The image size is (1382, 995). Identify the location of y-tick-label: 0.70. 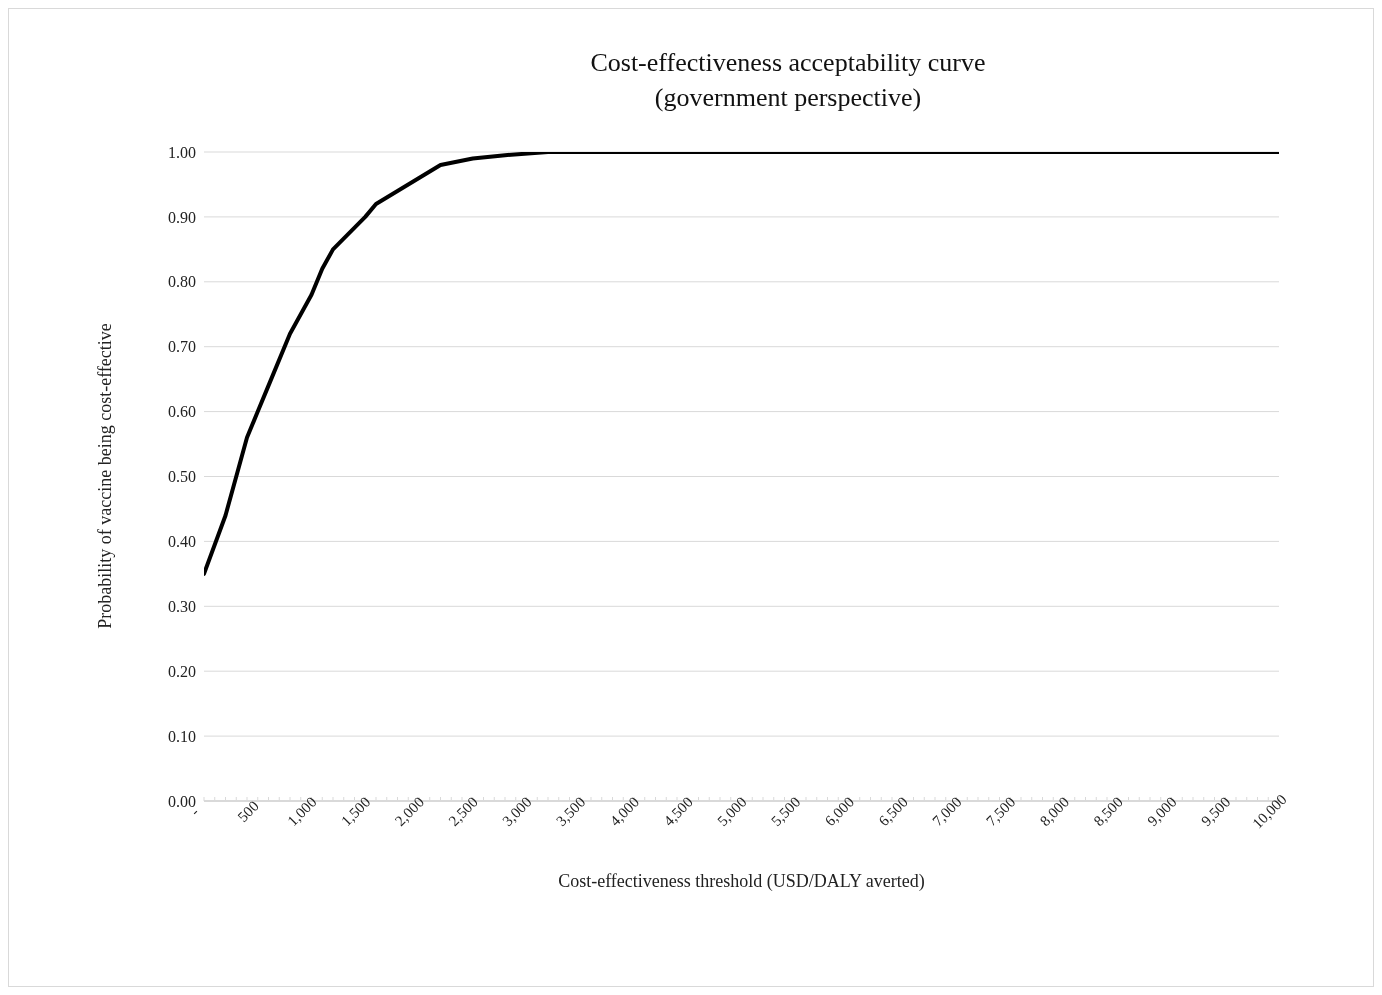
(182, 347).